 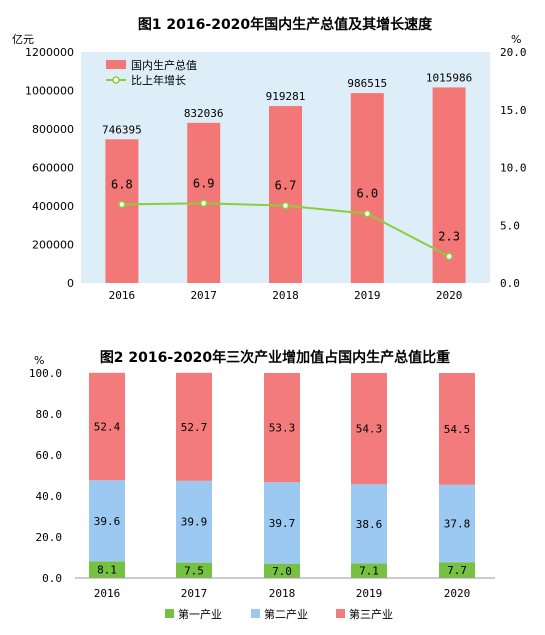 What do you see at coordinates (116, 64) in the screenshot?
I see `chart1-legend-bar-swatch` at bounding box center [116, 64].